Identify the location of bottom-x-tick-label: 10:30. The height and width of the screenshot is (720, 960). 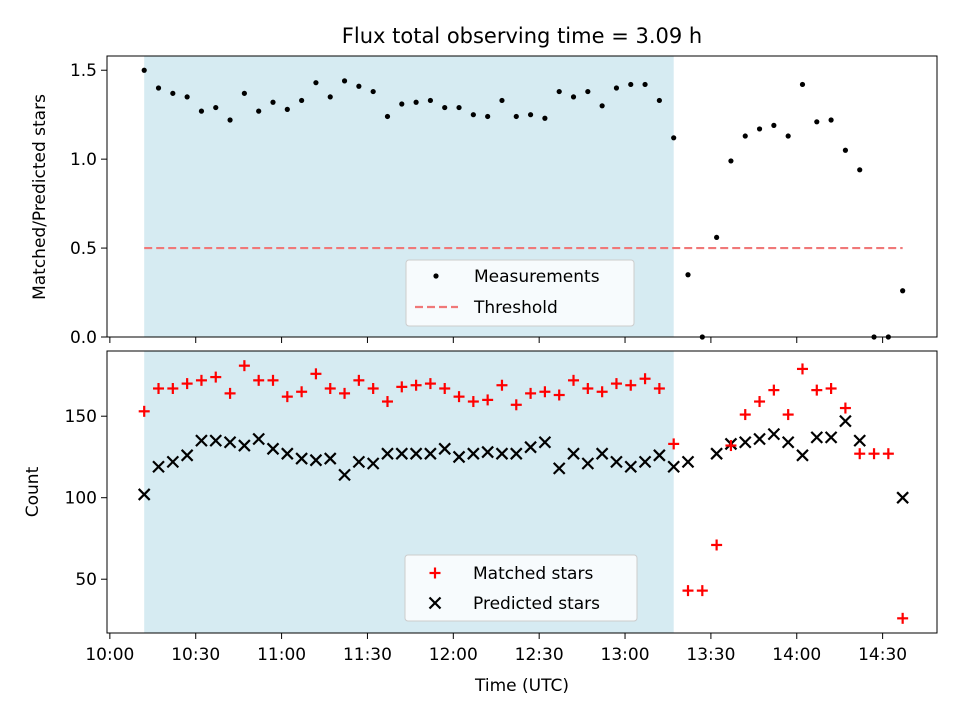
(195, 655).